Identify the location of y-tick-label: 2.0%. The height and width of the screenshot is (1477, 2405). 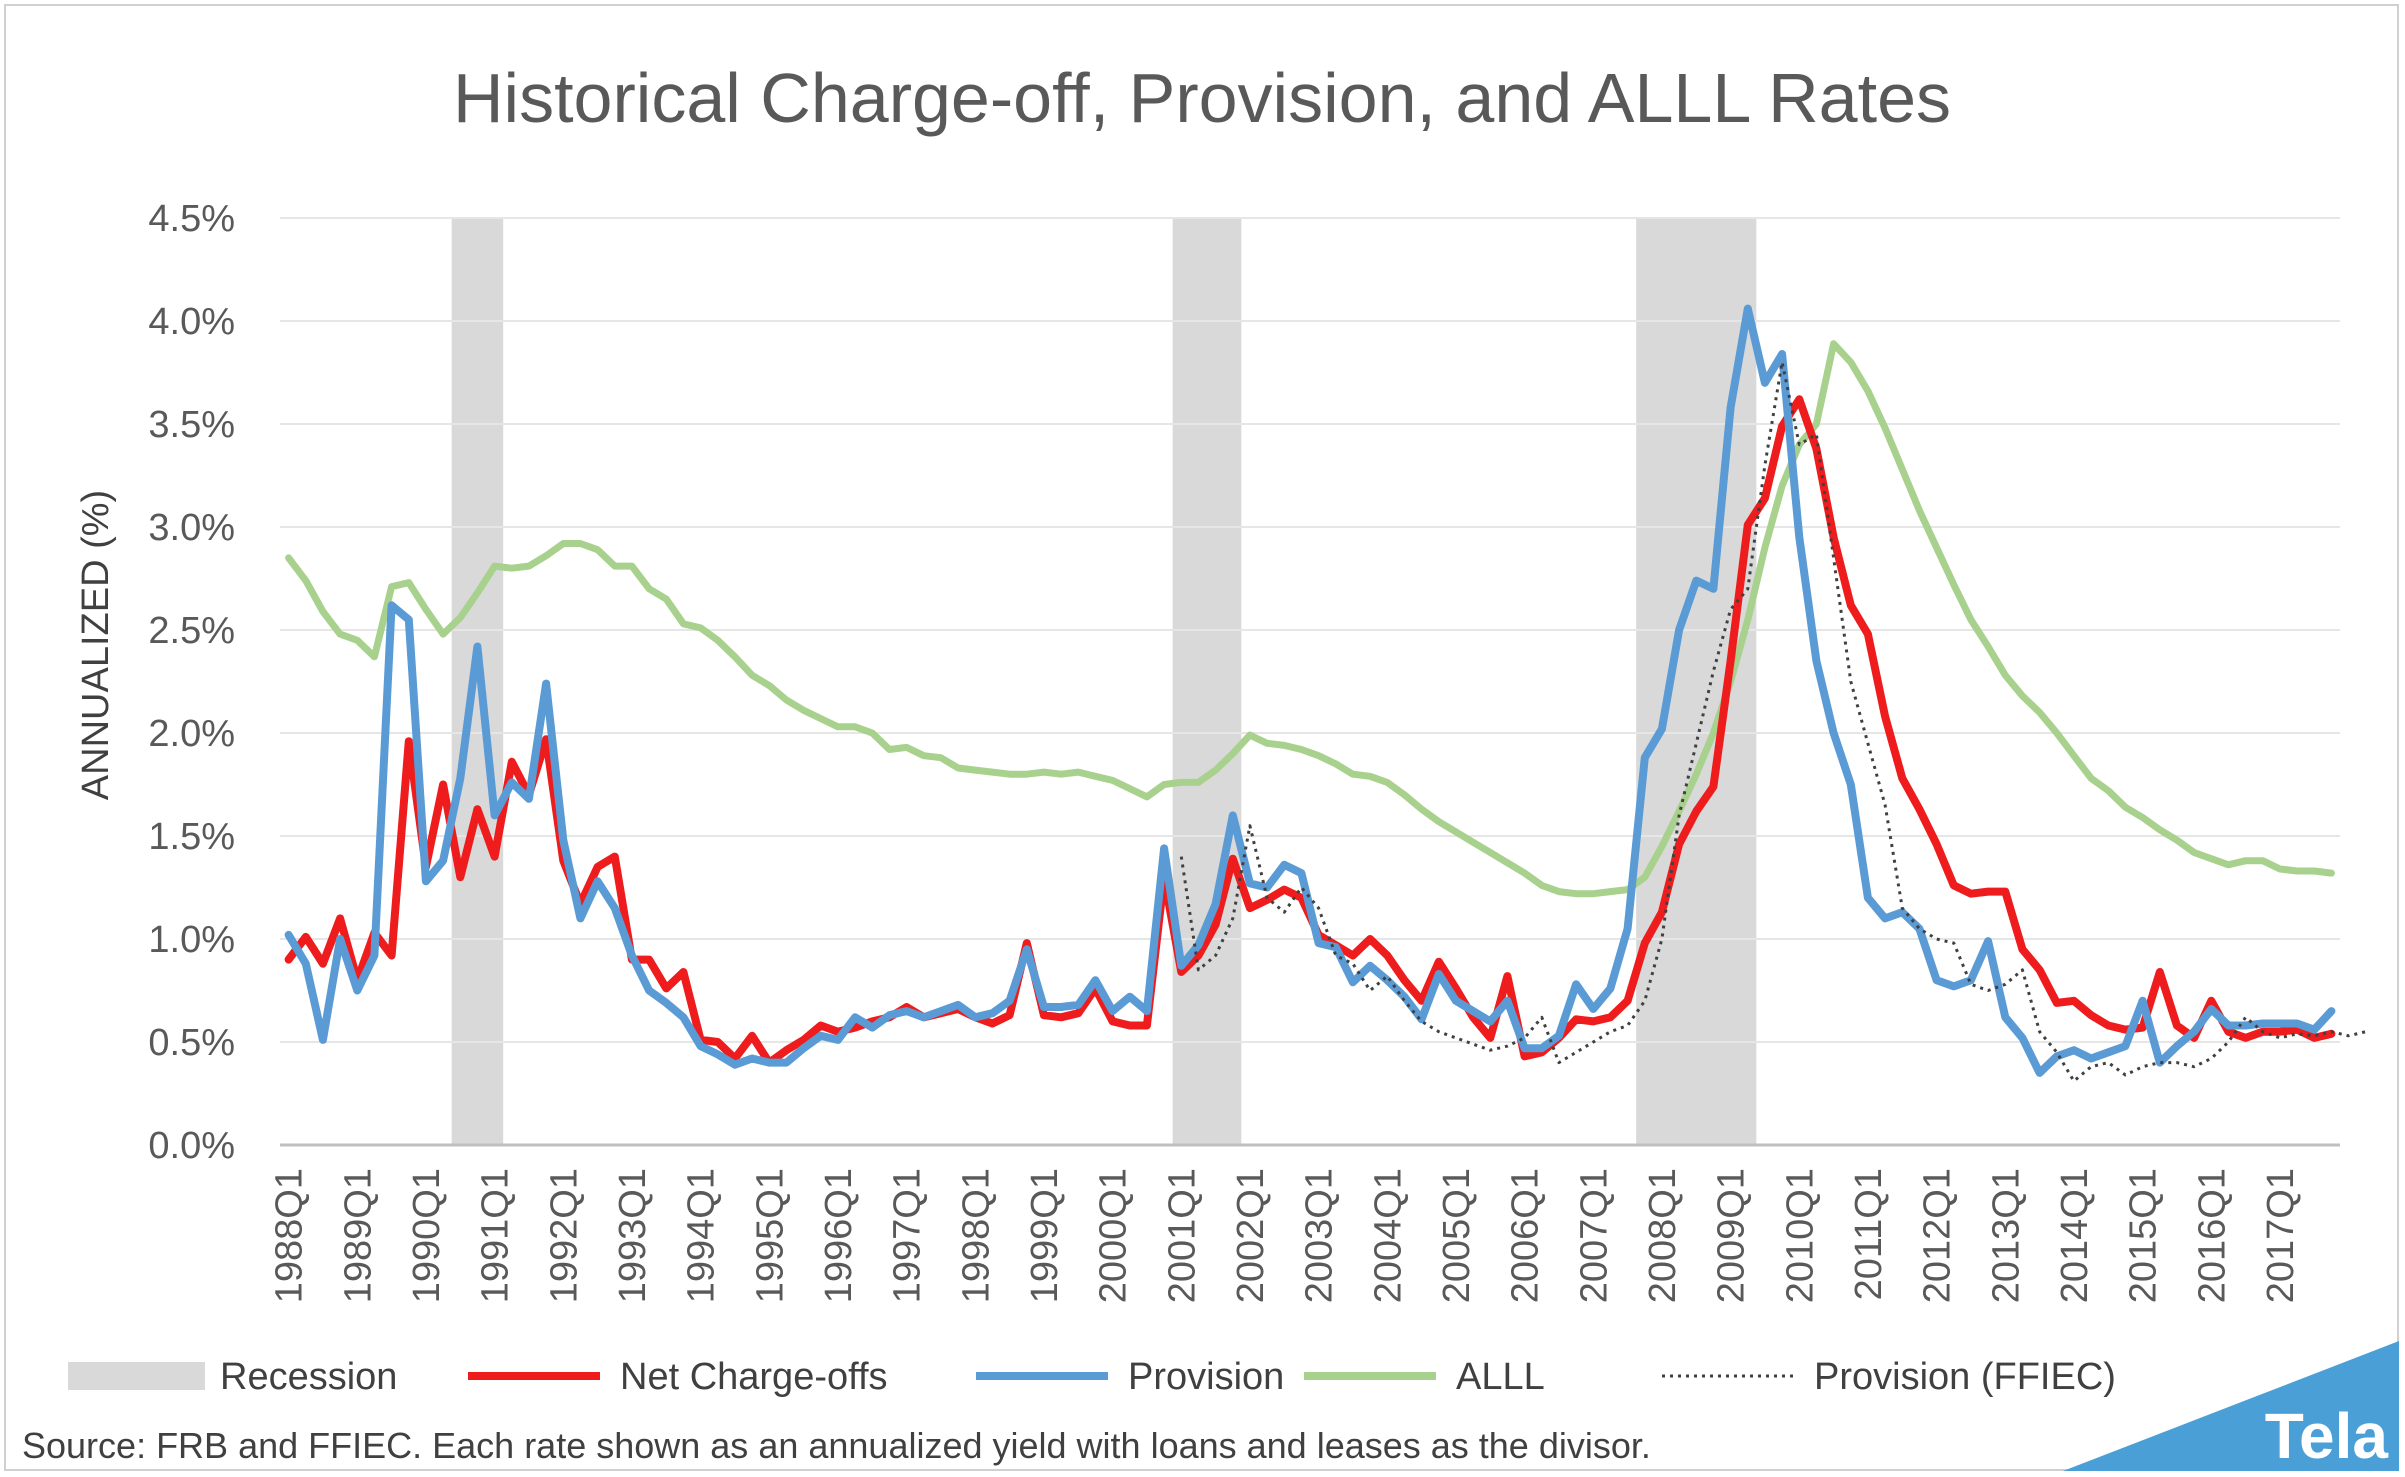
(191, 734).